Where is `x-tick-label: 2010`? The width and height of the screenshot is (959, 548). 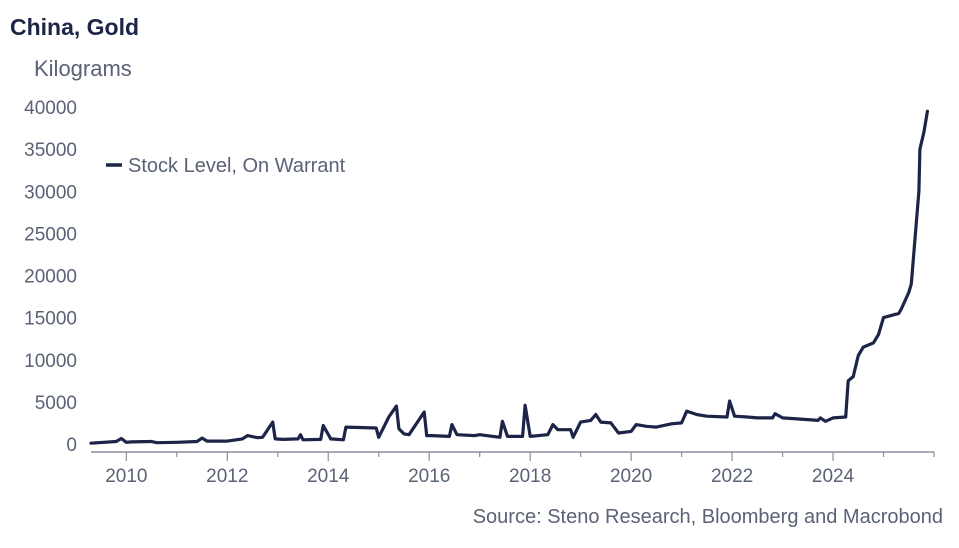
x-tick-label: 2010 is located at coordinates (126, 476).